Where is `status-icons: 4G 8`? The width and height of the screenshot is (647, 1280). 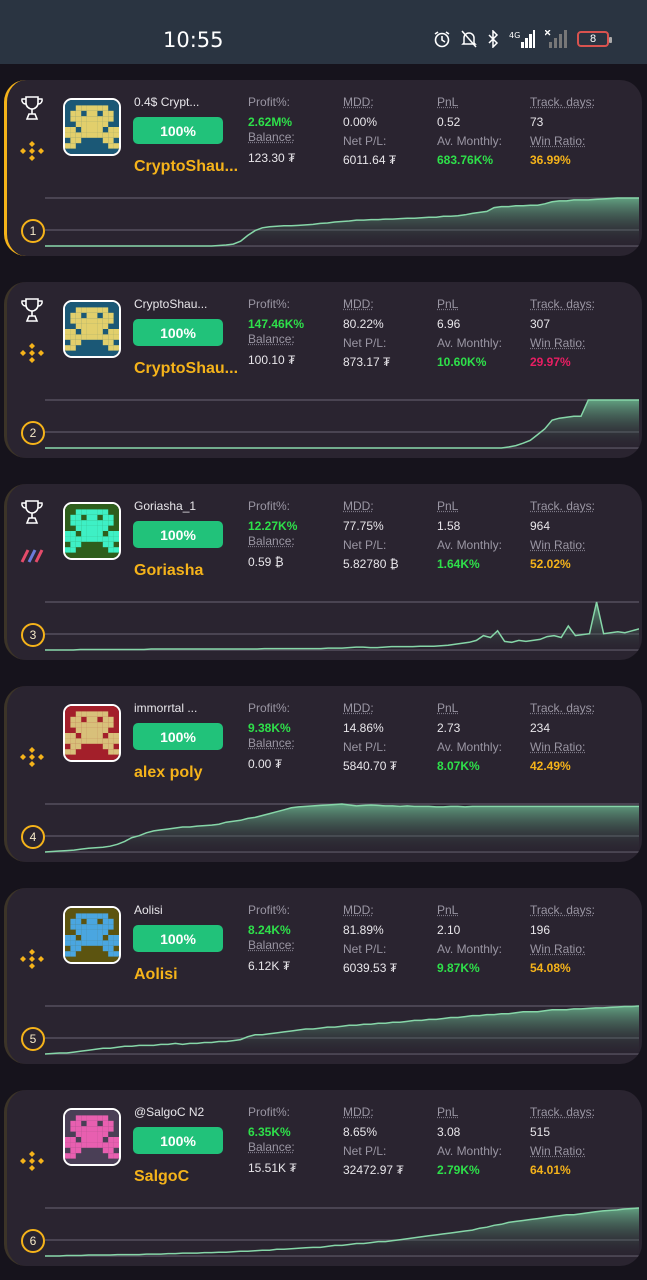
status-icons: 4G 8 is located at coordinates (522, 39).